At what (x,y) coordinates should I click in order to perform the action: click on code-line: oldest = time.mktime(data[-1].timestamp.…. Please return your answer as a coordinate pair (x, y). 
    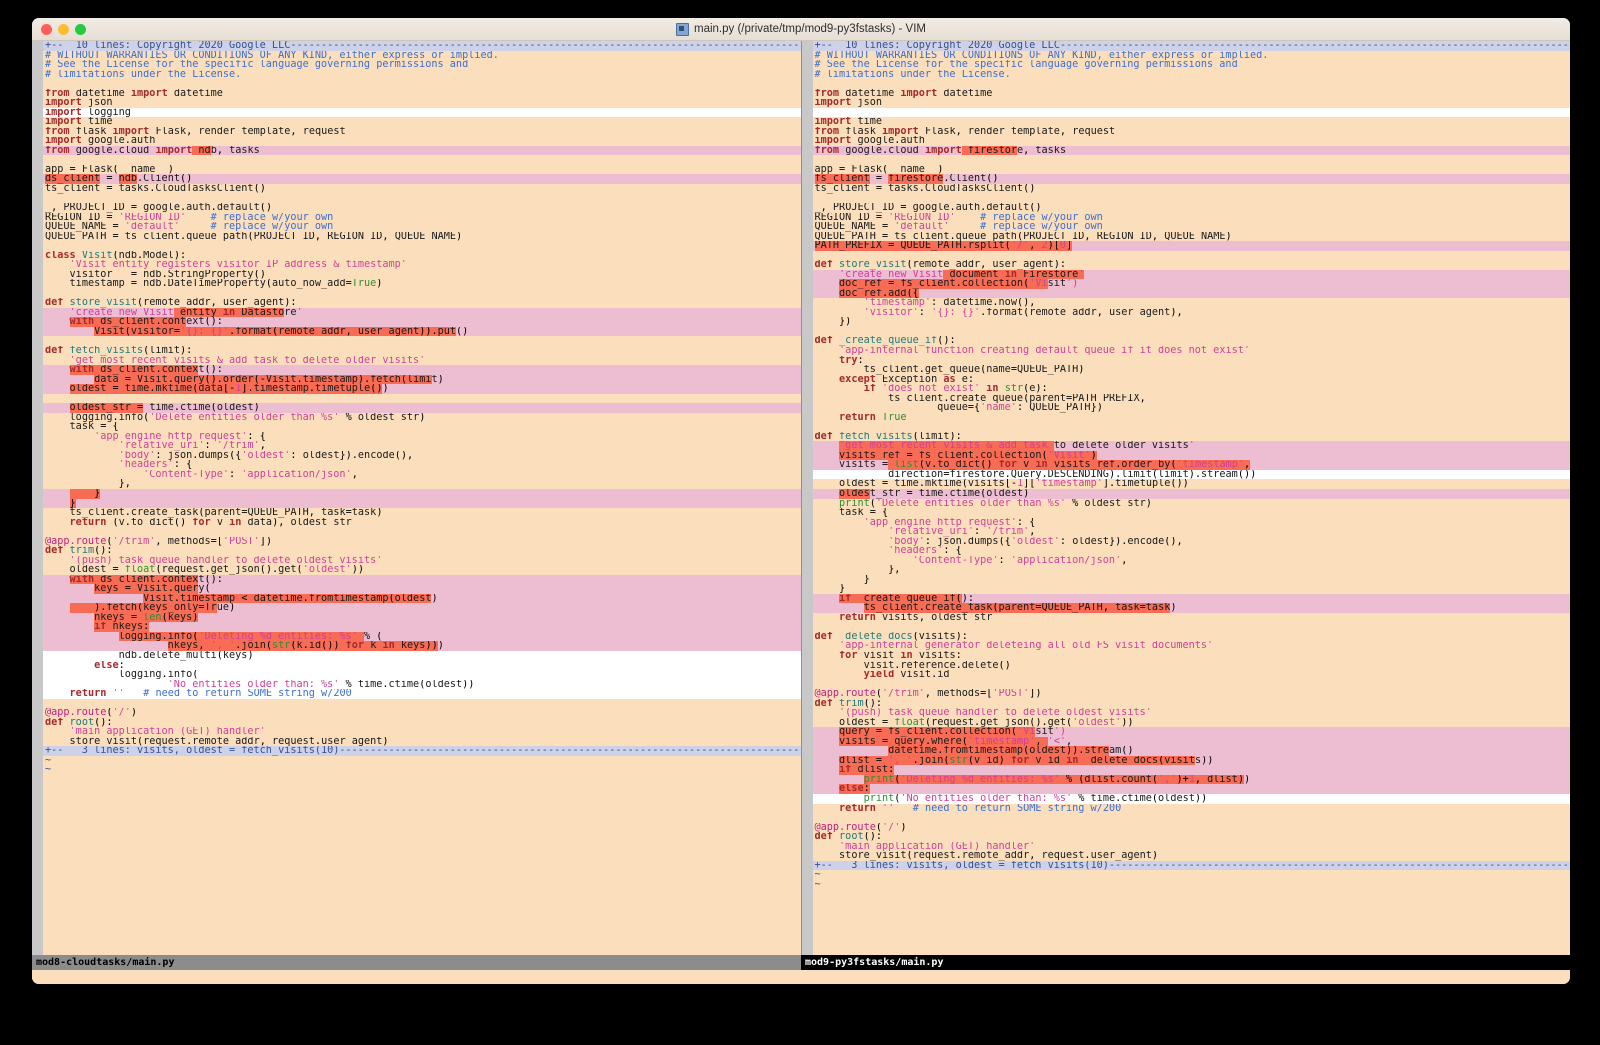
    Looking at the image, I should click on (422, 389).